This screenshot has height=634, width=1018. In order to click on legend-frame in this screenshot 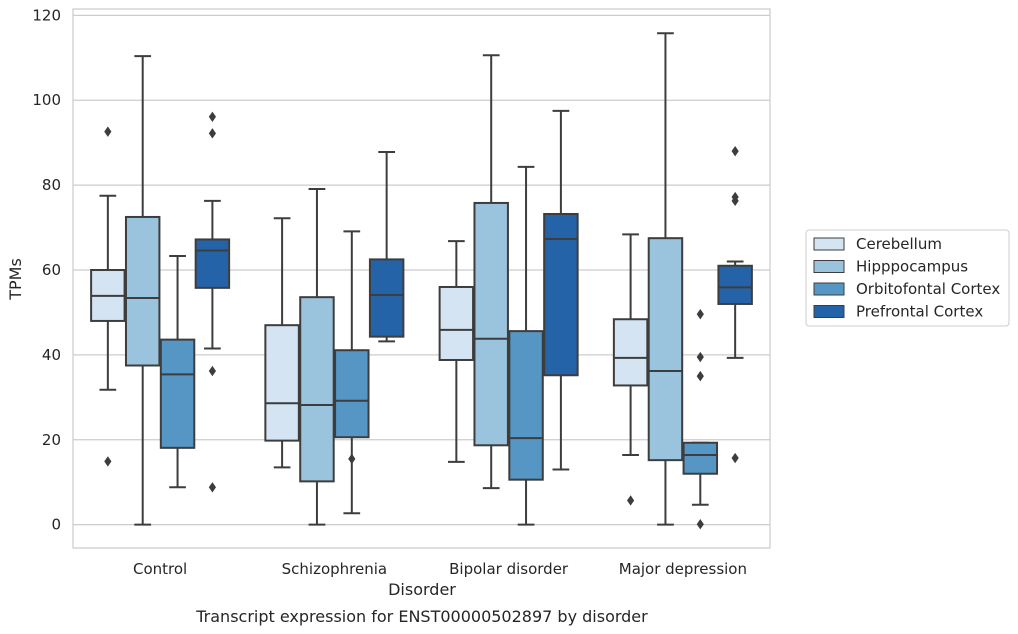, I will do `click(907, 278)`.